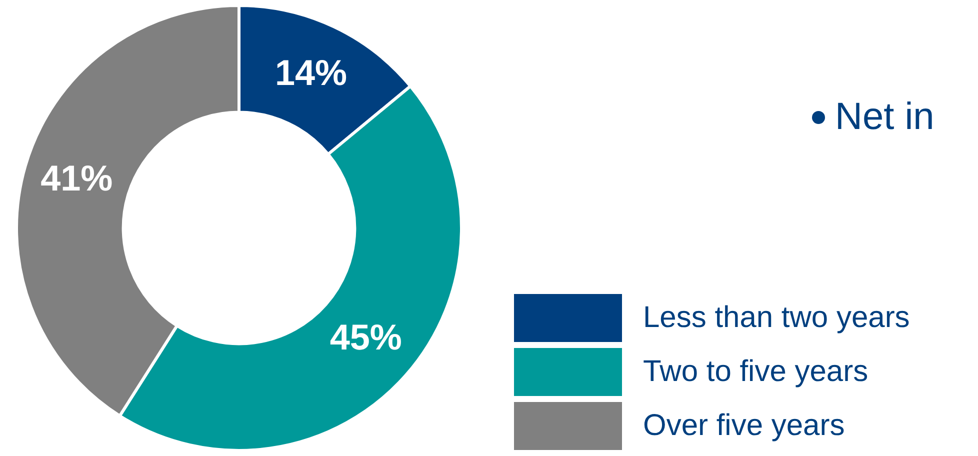  Describe the element at coordinates (755, 372) in the screenshot. I see `legend-label: Two to five years` at that location.